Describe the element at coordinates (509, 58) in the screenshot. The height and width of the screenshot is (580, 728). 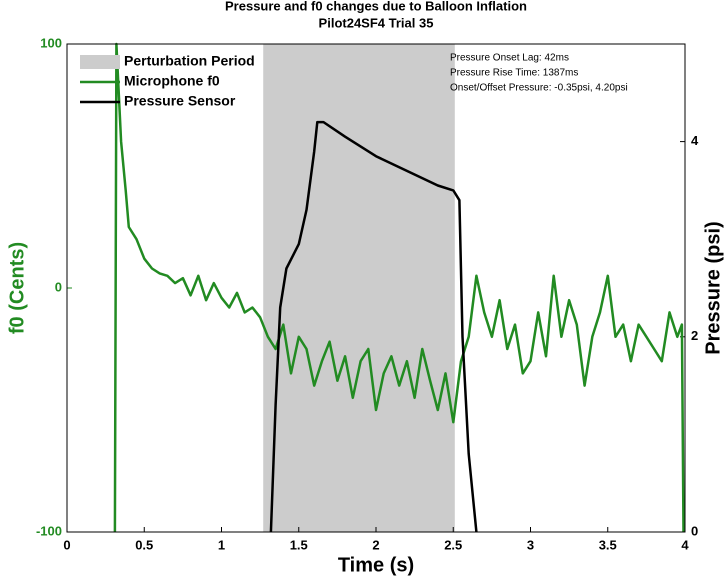
I see `annotation: Pressure Onset Lag: 42ms` at that location.